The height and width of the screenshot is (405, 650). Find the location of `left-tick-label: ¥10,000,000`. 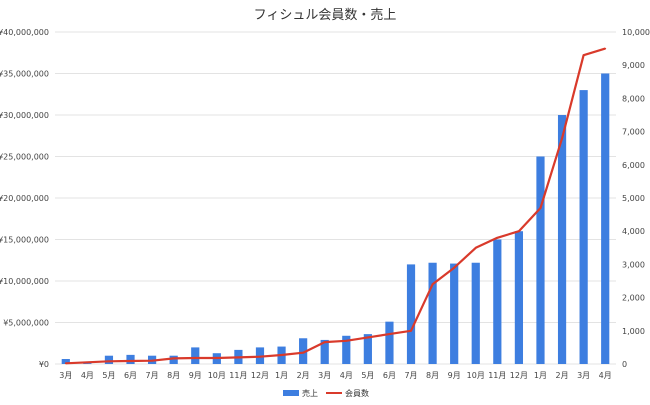

left-tick-label: ¥10,000,000 is located at coordinates (24, 281).